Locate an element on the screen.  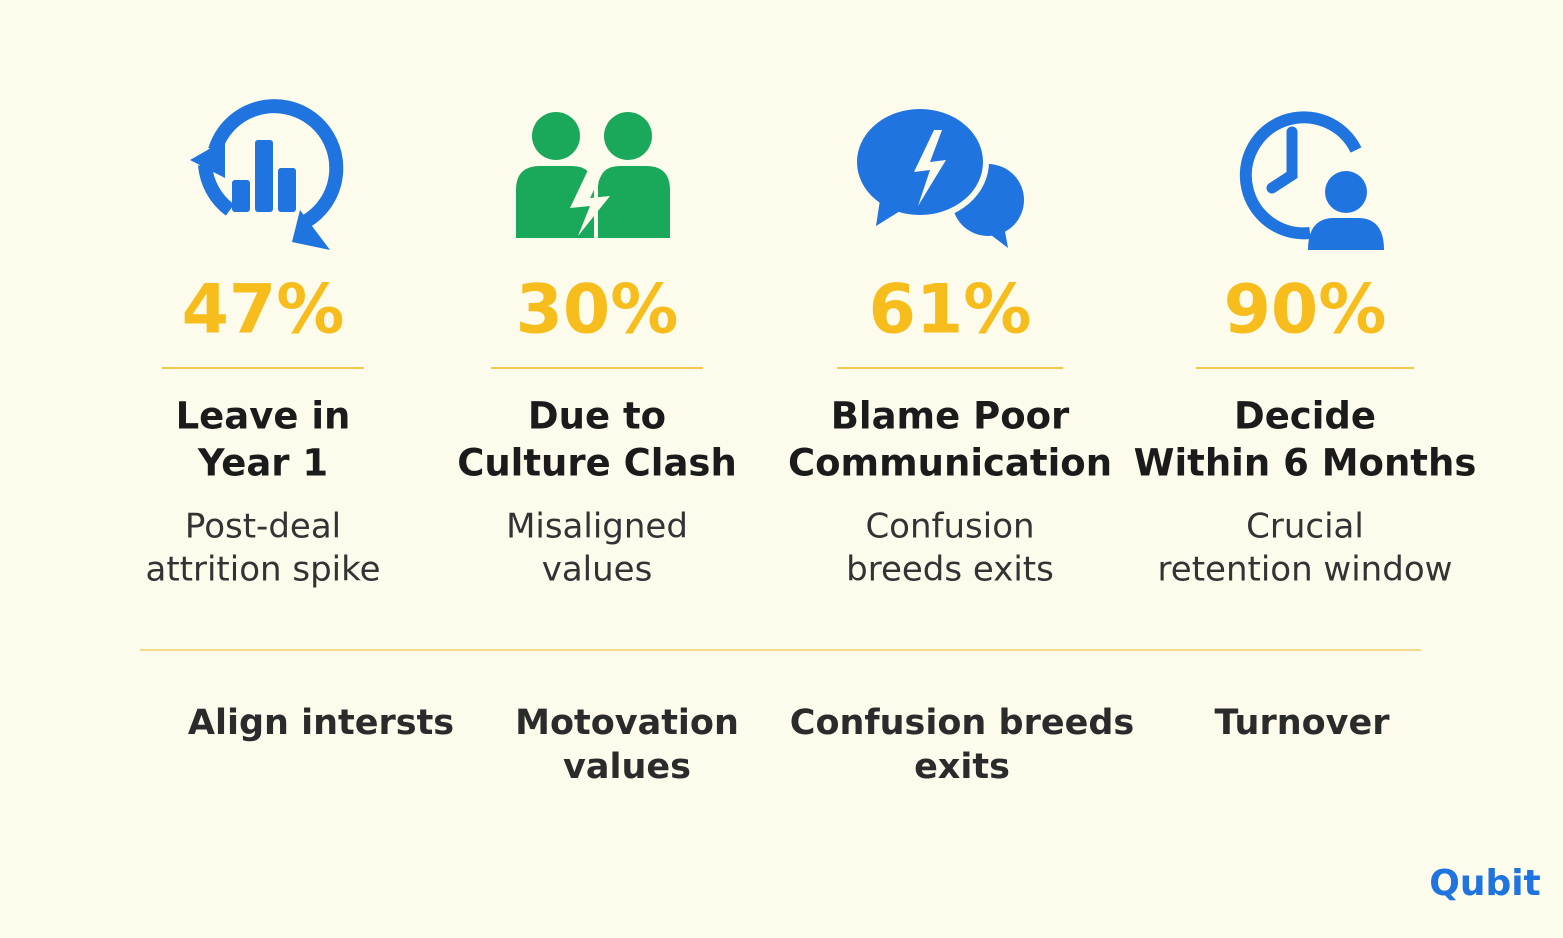
stat-subtitle: retention window is located at coordinates (1305, 570).